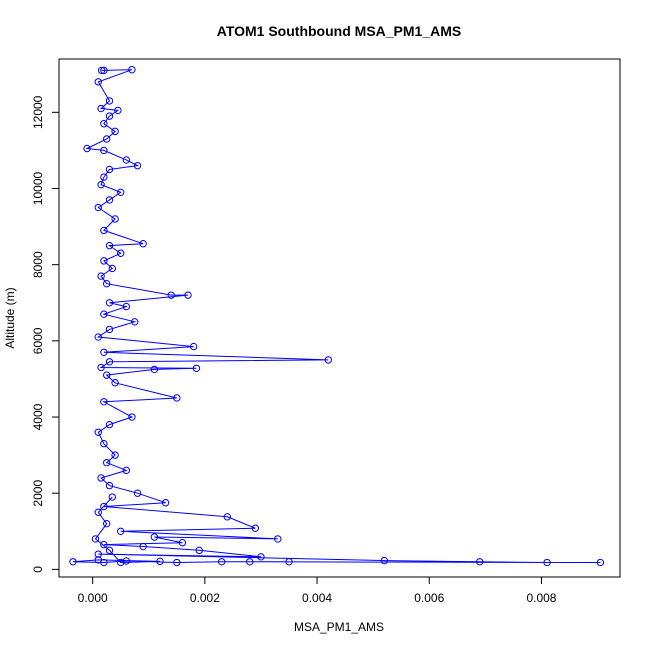 This screenshot has height=650, width=650. I want to click on y-tick-label: 10000, so click(38, 188).